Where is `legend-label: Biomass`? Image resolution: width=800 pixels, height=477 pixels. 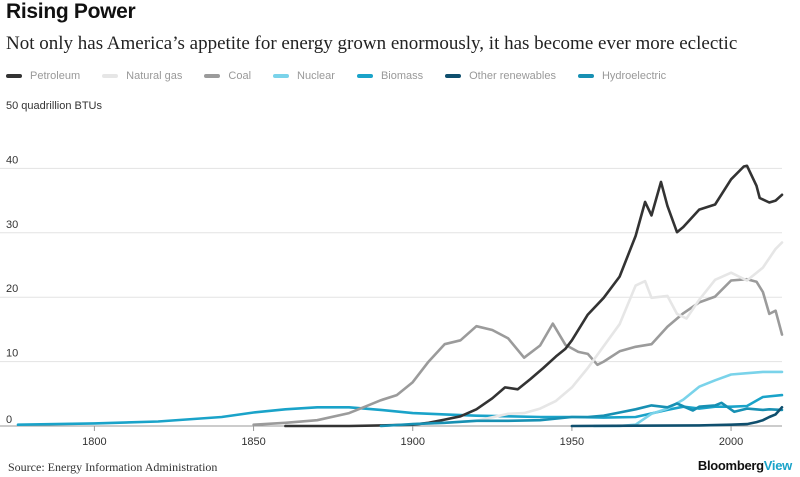 legend-label: Biomass is located at coordinates (402, 76).